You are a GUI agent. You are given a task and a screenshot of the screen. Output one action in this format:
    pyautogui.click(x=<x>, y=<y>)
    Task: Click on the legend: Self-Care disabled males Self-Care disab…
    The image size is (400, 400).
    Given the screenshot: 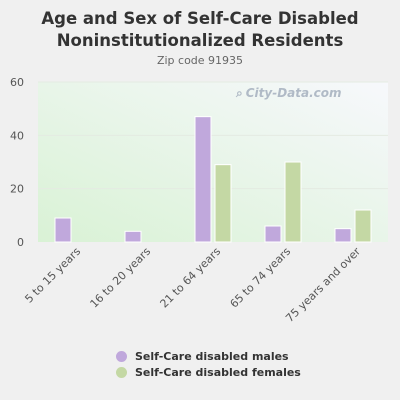 What is the action you would take?
    pyautogui.click(x=208, y=364)
    